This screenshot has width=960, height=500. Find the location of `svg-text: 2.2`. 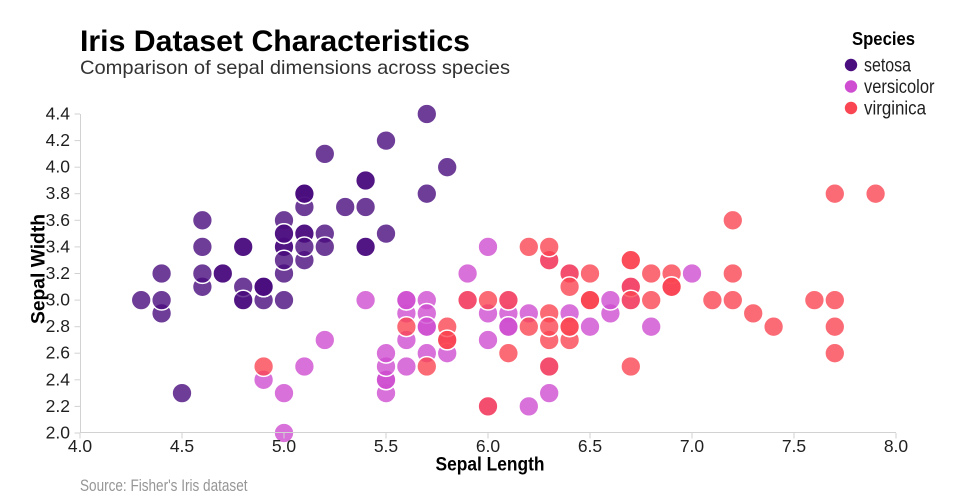

svg-text: 2.2 is located at coordinates (58, 406).